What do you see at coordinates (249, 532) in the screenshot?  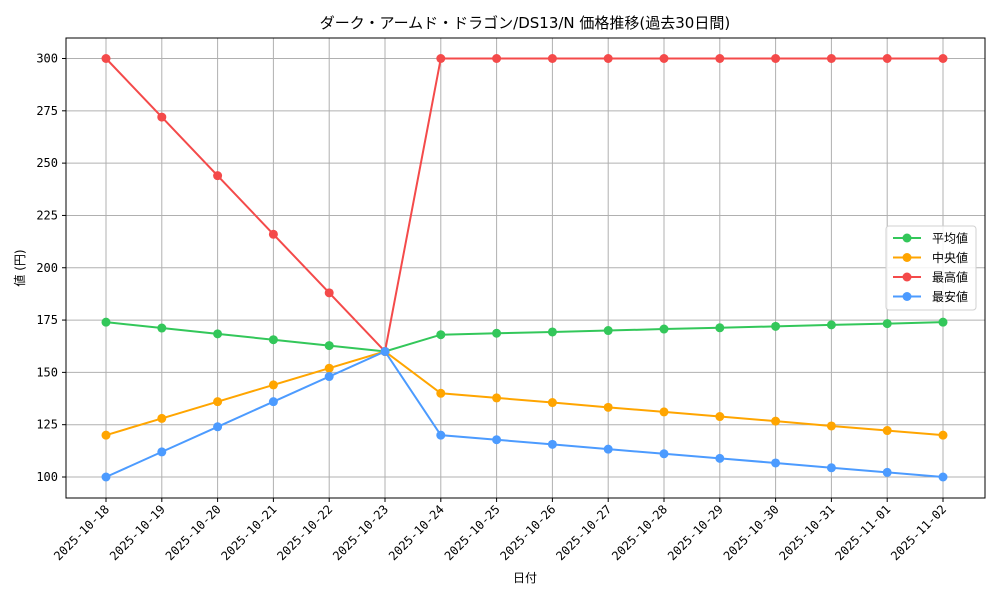 I see `x-tick-label: 2025-10-21` at bounding box center [249, 532].